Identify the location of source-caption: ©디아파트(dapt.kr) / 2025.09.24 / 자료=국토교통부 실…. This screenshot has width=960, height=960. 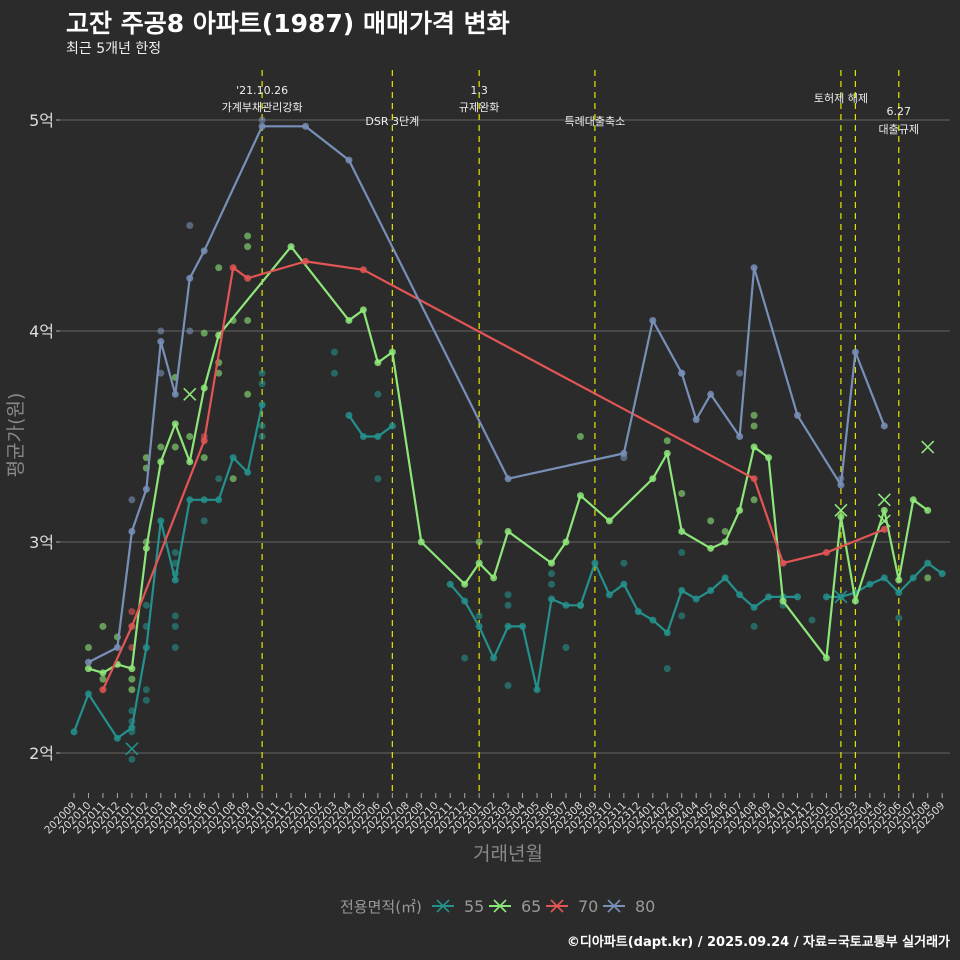
(758, 942).